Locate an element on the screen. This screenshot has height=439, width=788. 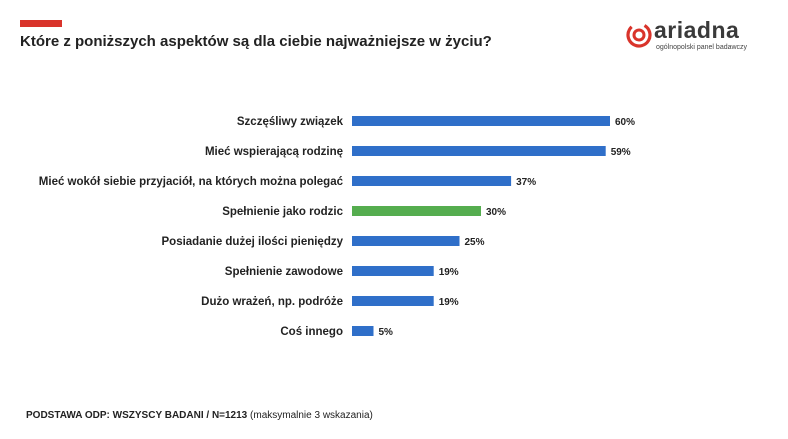
category-label: Dużo wrażeń, np. podróże is located at coordinates (272, 302).